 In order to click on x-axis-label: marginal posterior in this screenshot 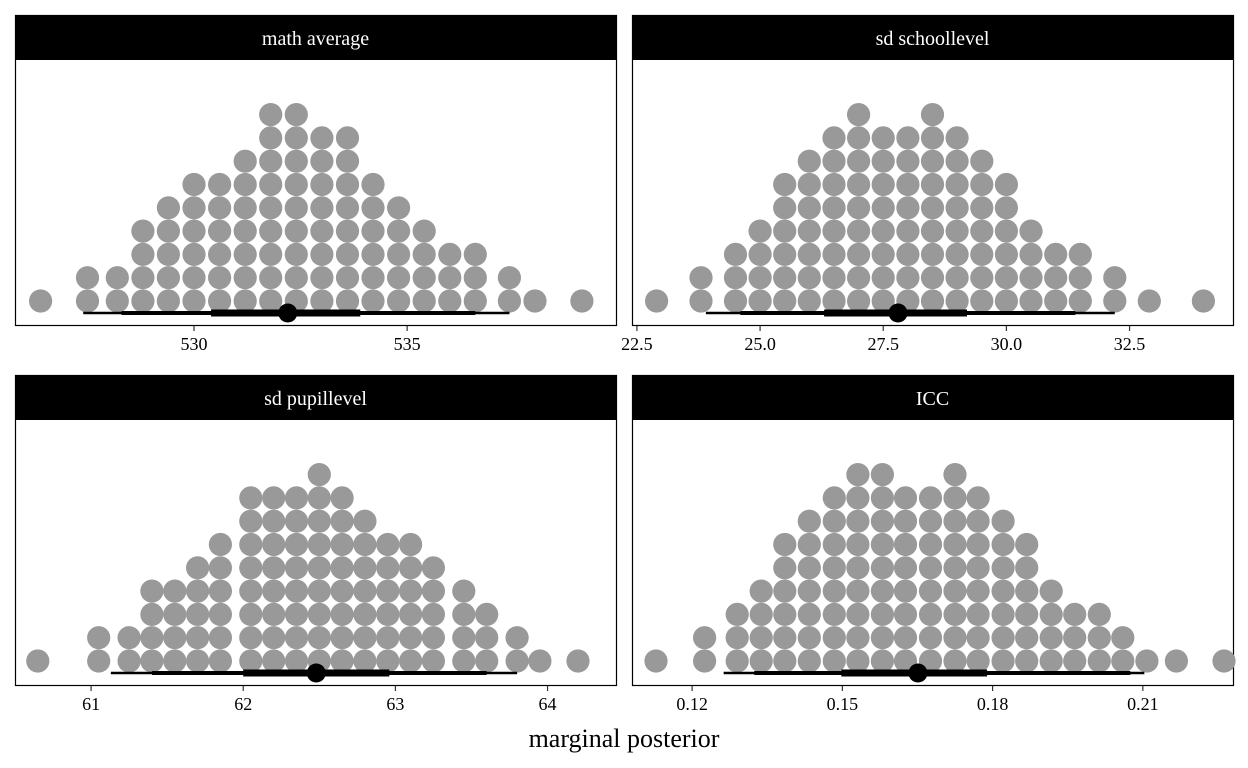, I will do `click(624, 738)`.